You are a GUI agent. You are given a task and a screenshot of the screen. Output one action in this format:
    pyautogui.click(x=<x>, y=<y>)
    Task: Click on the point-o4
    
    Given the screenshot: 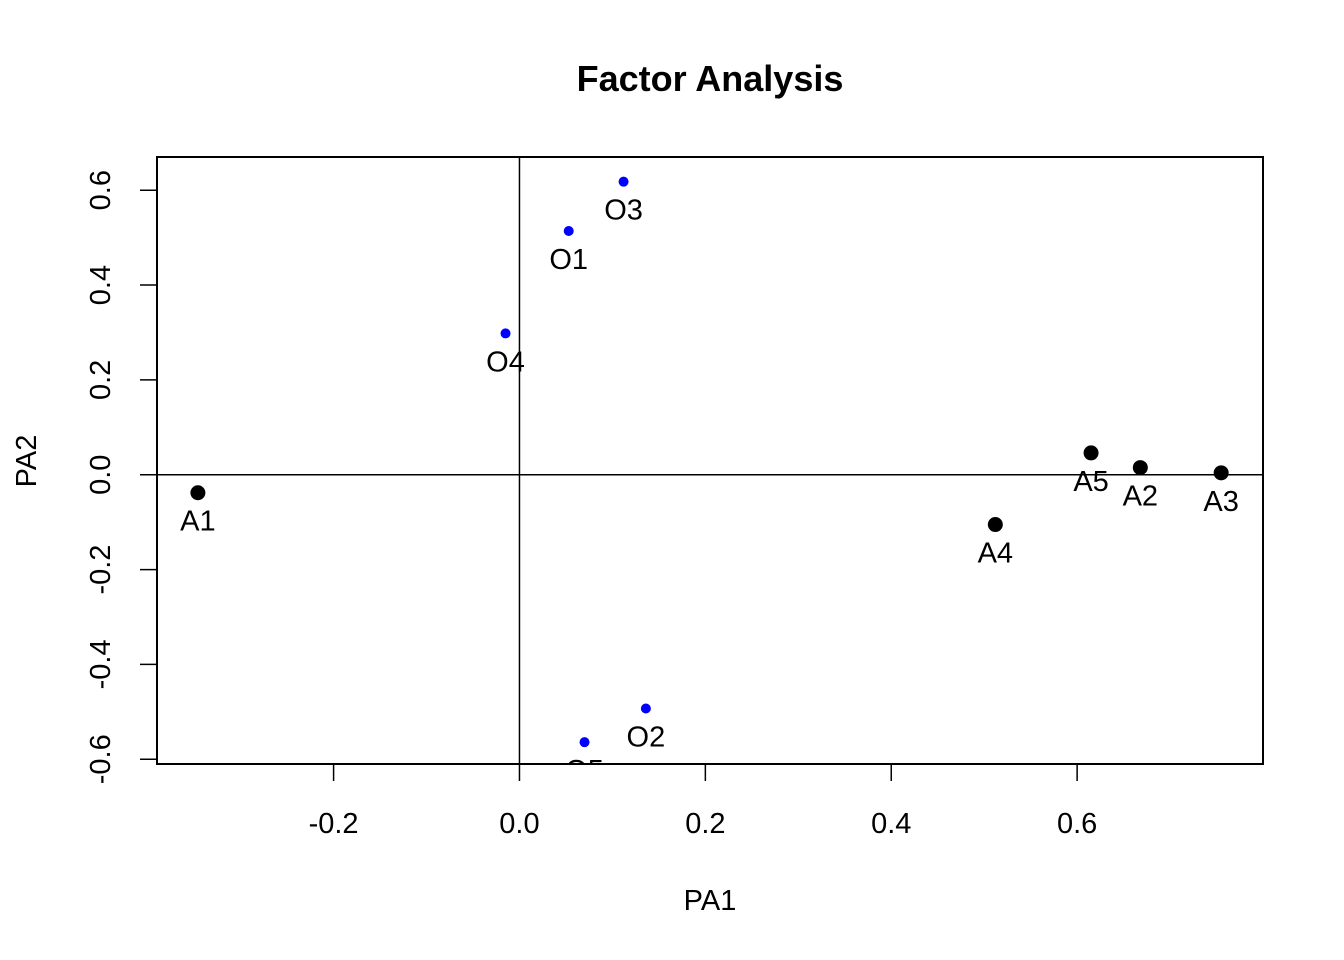 What is the action you would take?
    pyautogui.click(x=505, y=333)
    